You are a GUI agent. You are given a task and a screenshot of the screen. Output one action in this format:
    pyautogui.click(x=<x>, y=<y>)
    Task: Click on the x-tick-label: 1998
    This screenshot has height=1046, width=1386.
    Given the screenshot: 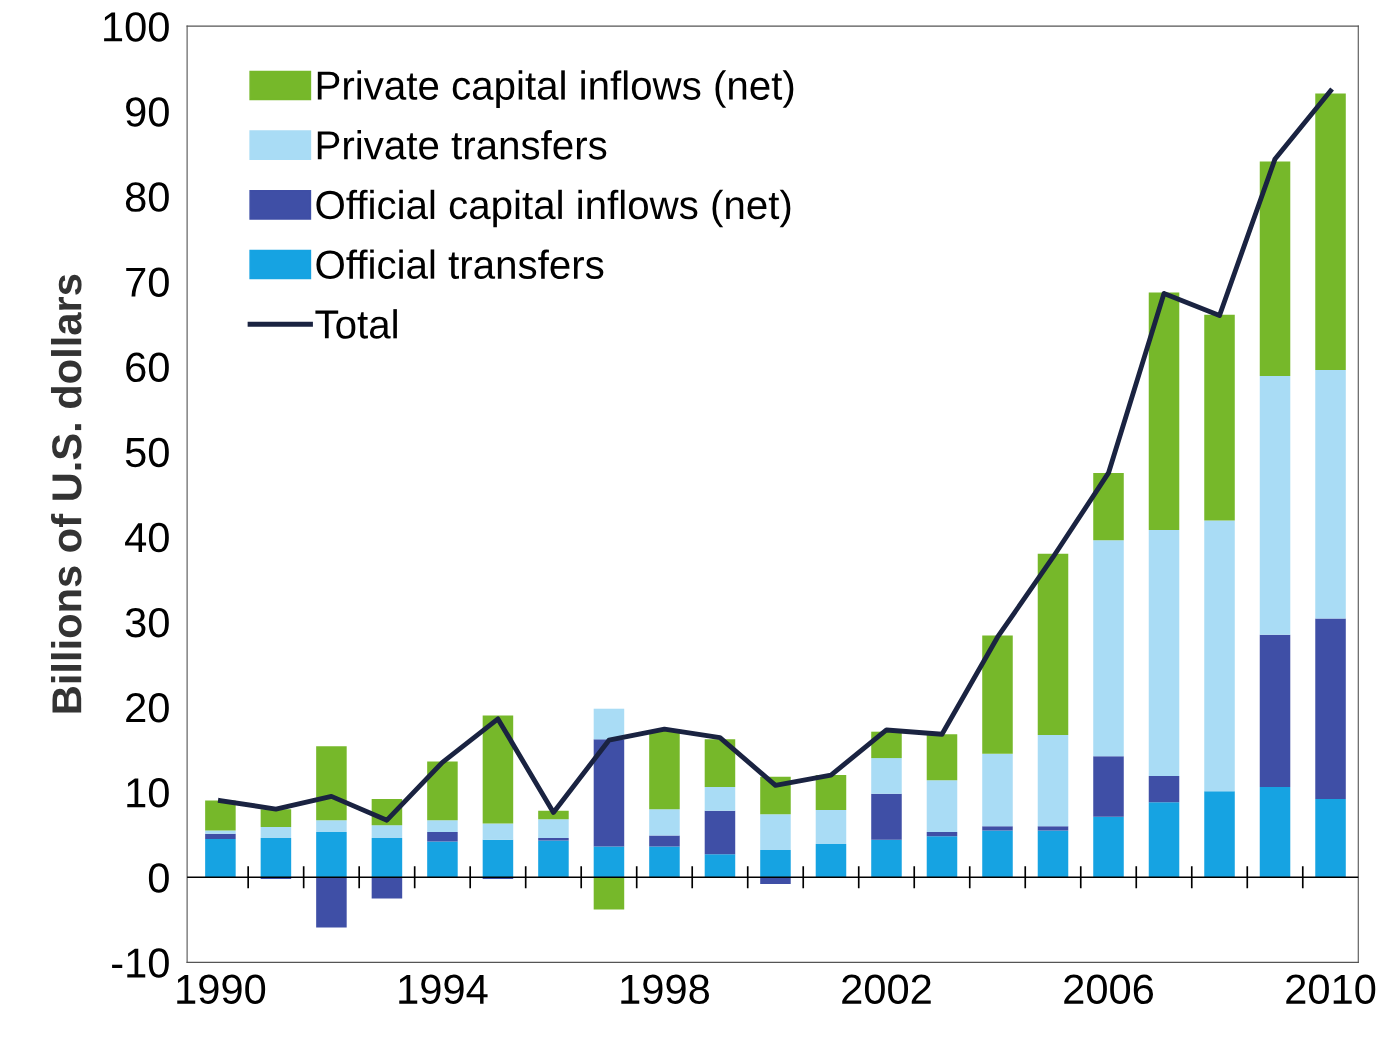 What is the action you would take?
    pyautogui.click(x=665, y=989)
    